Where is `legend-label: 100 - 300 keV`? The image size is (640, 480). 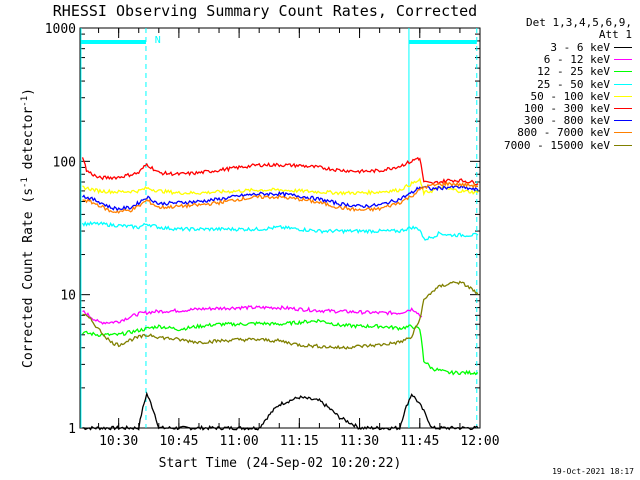 legend-label: 100 - 300 keV is located at coordinates (566, 108).